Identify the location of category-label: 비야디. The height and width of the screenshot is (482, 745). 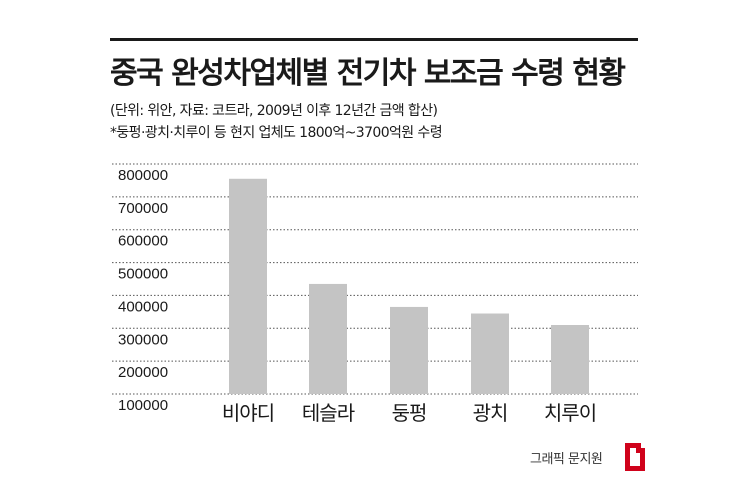
(248, 413).